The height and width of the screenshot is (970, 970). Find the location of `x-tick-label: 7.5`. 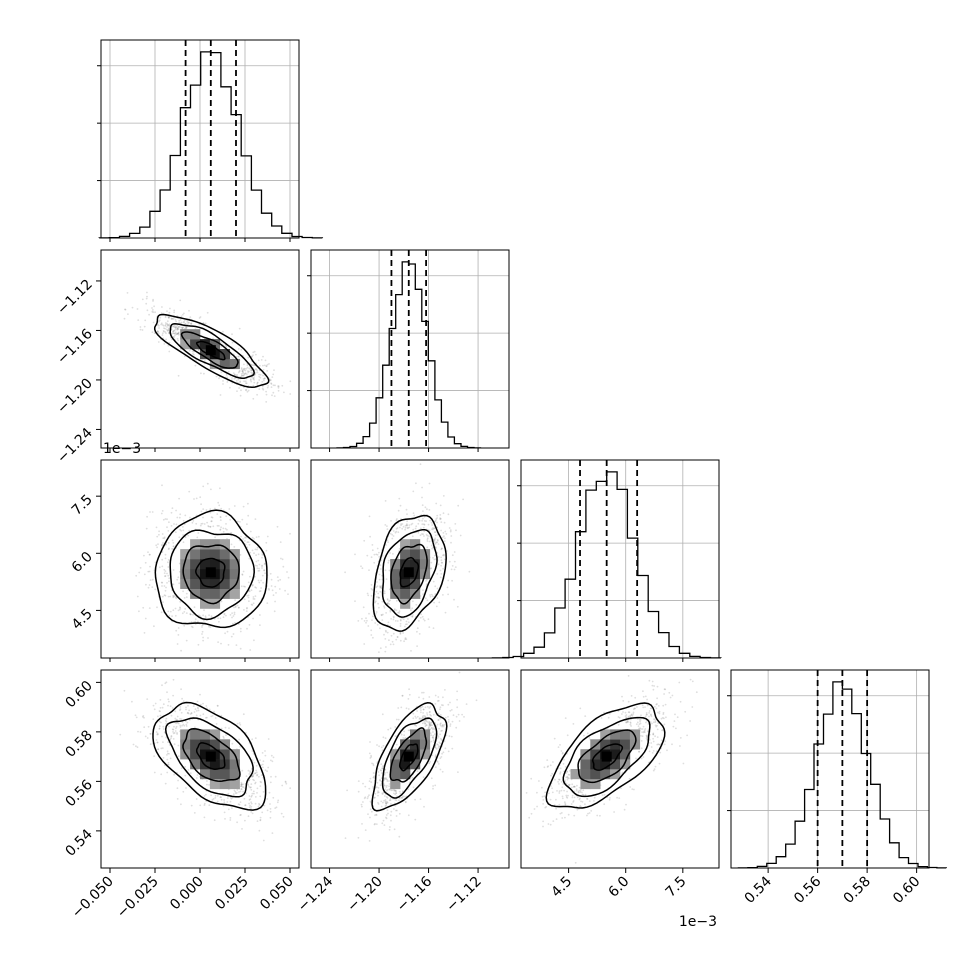

x-tick-label: 7.5 is located at coordinates (676, 887).